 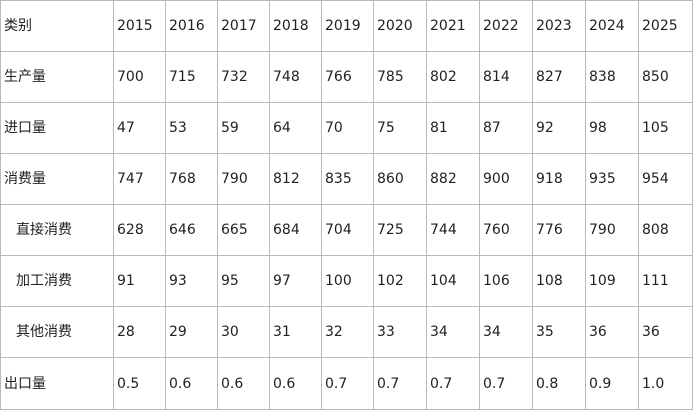 I want to click on header-year-cell: 2018, so click(x=295, y=26).